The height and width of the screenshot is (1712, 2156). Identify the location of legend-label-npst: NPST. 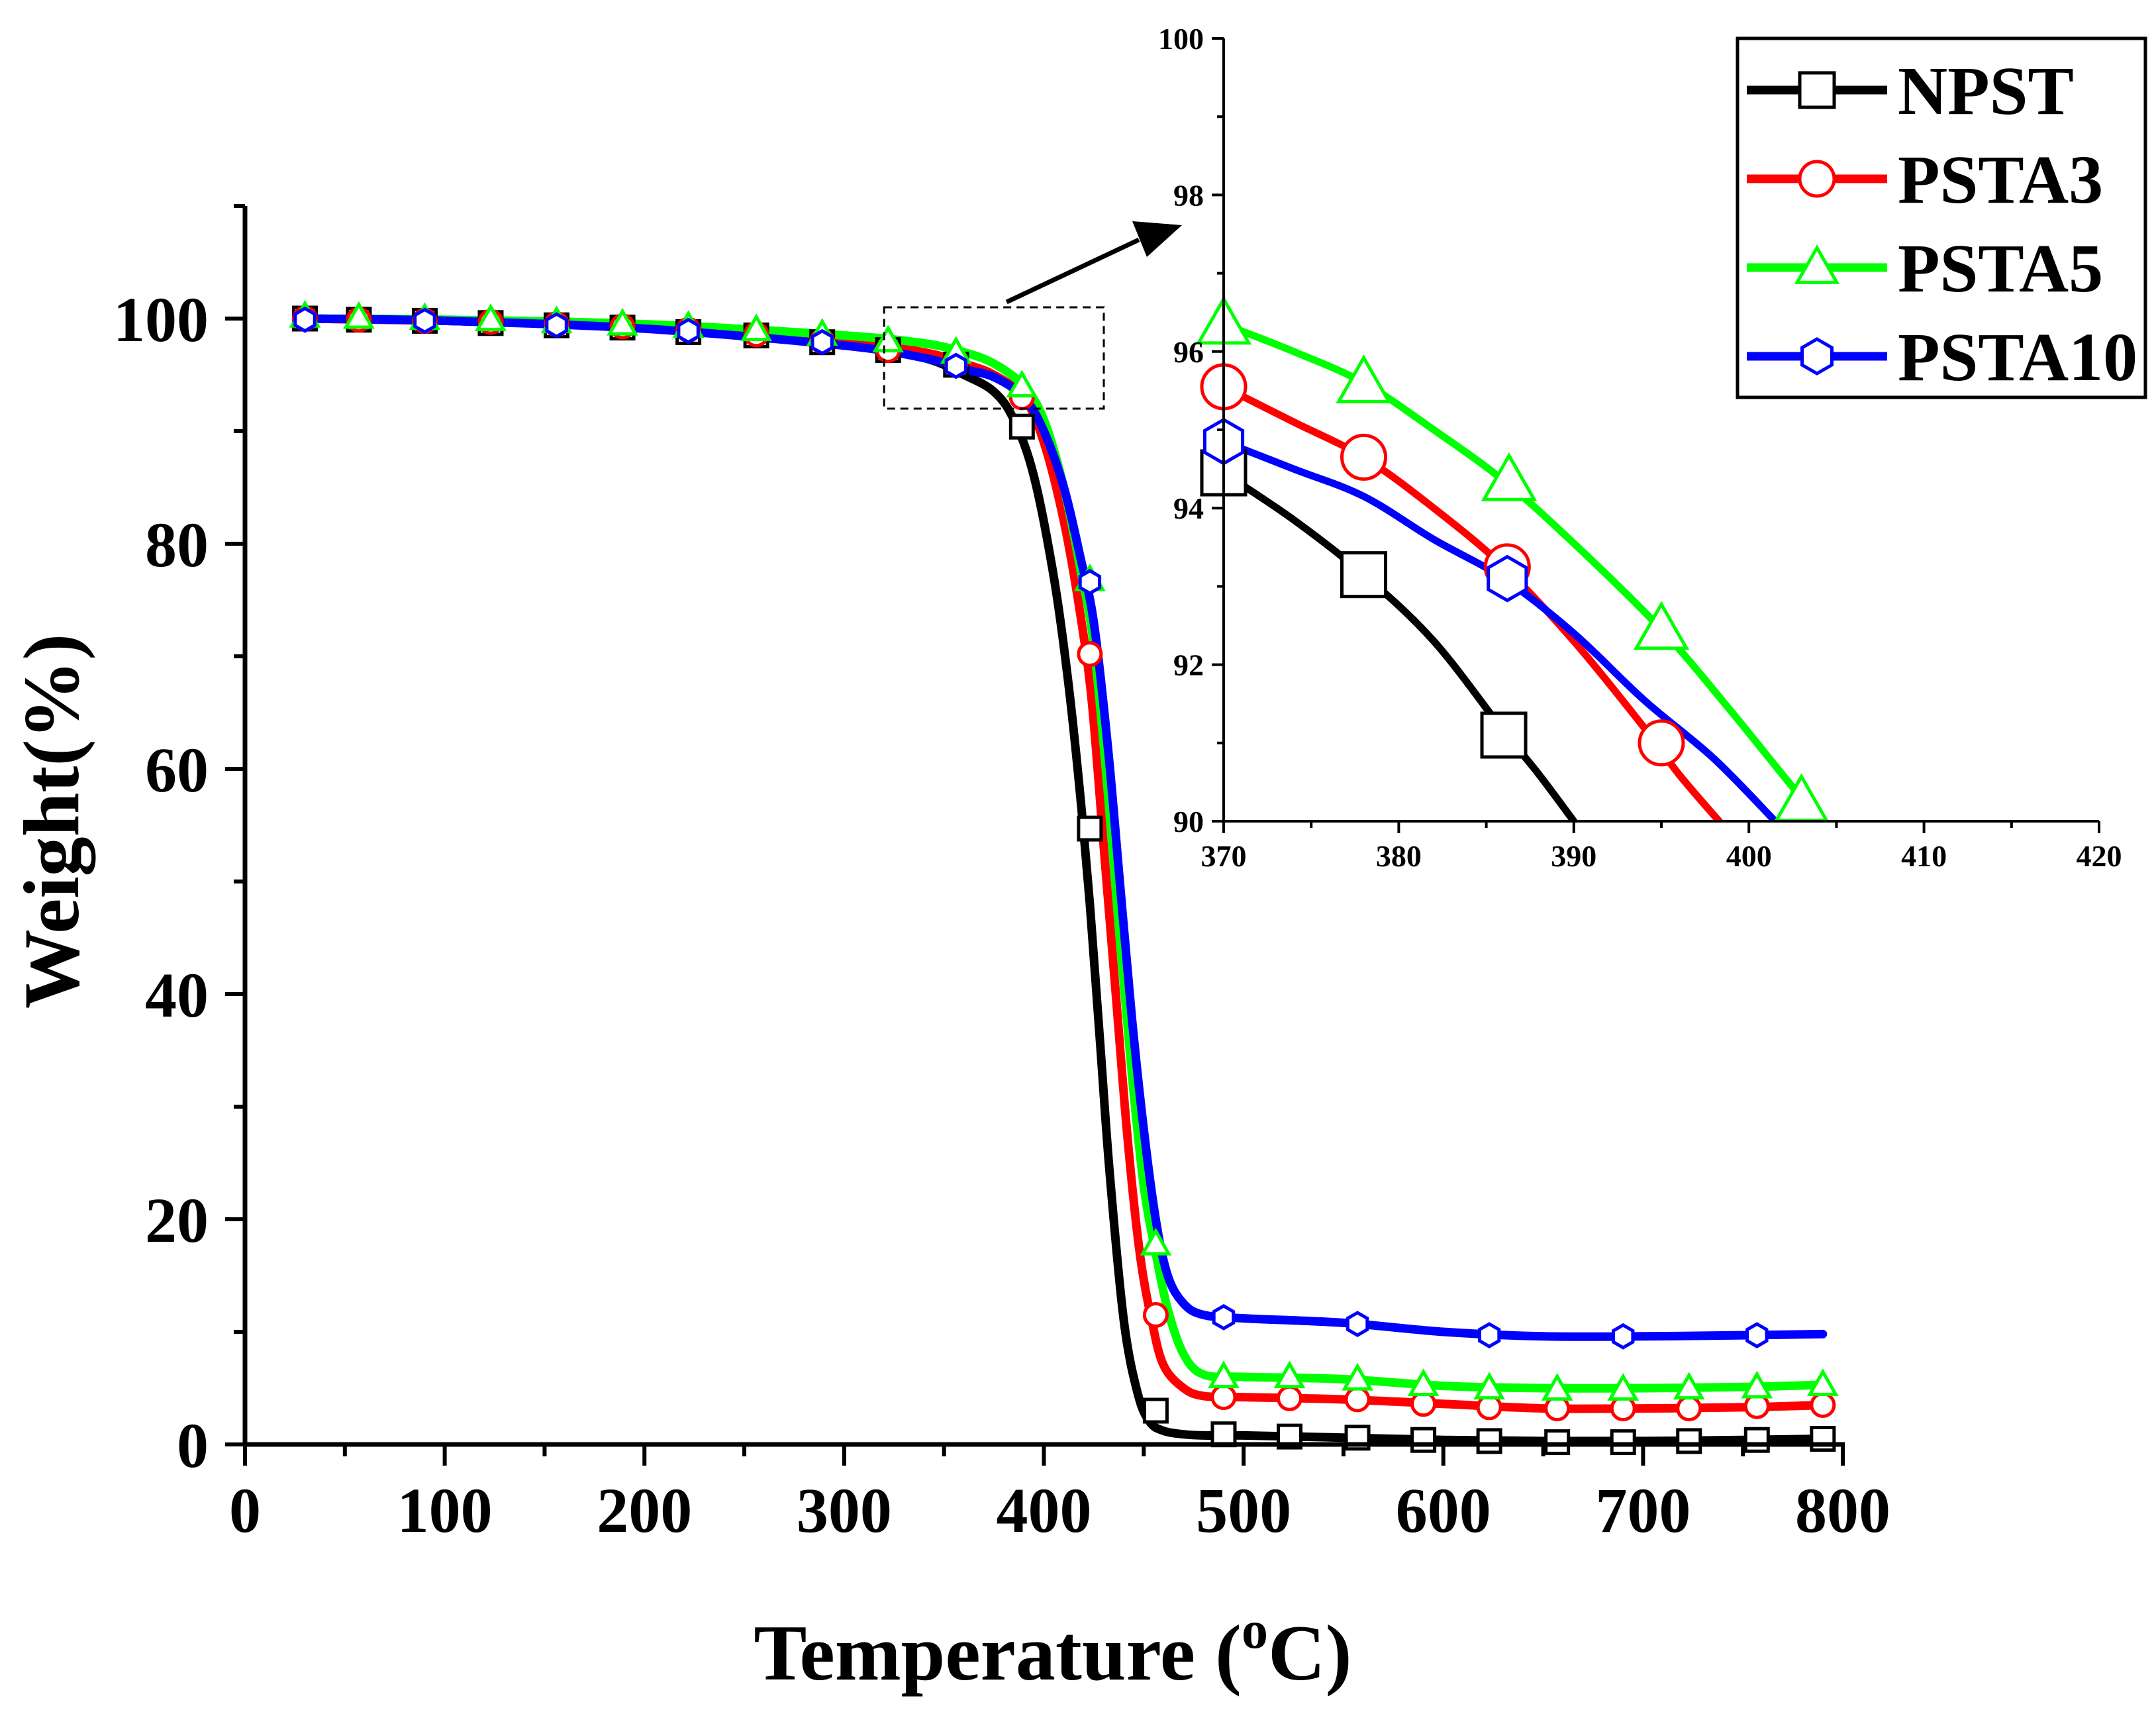
(1986, 91).